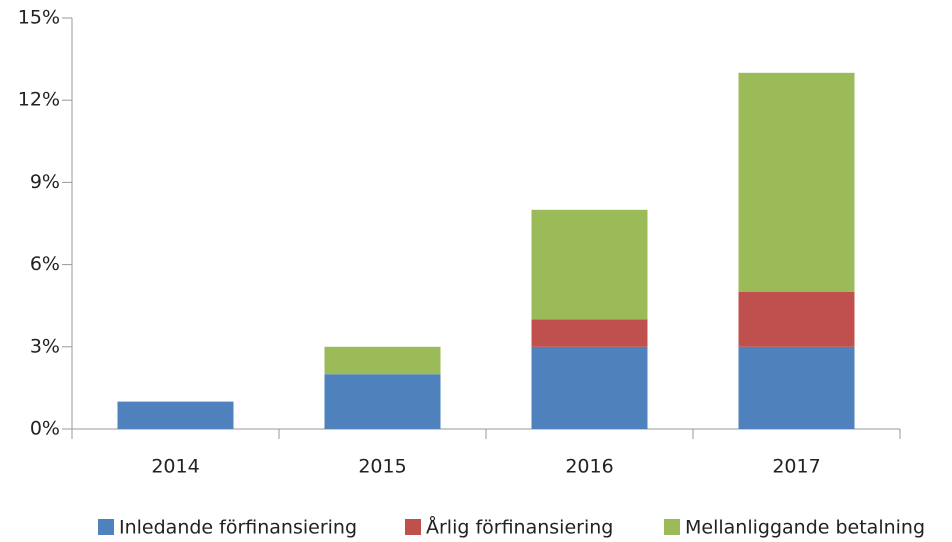  Describe the element at coordinates (238, 528) in the screenshot. I see `legend-label: Inledande förfinansiering` at that location.